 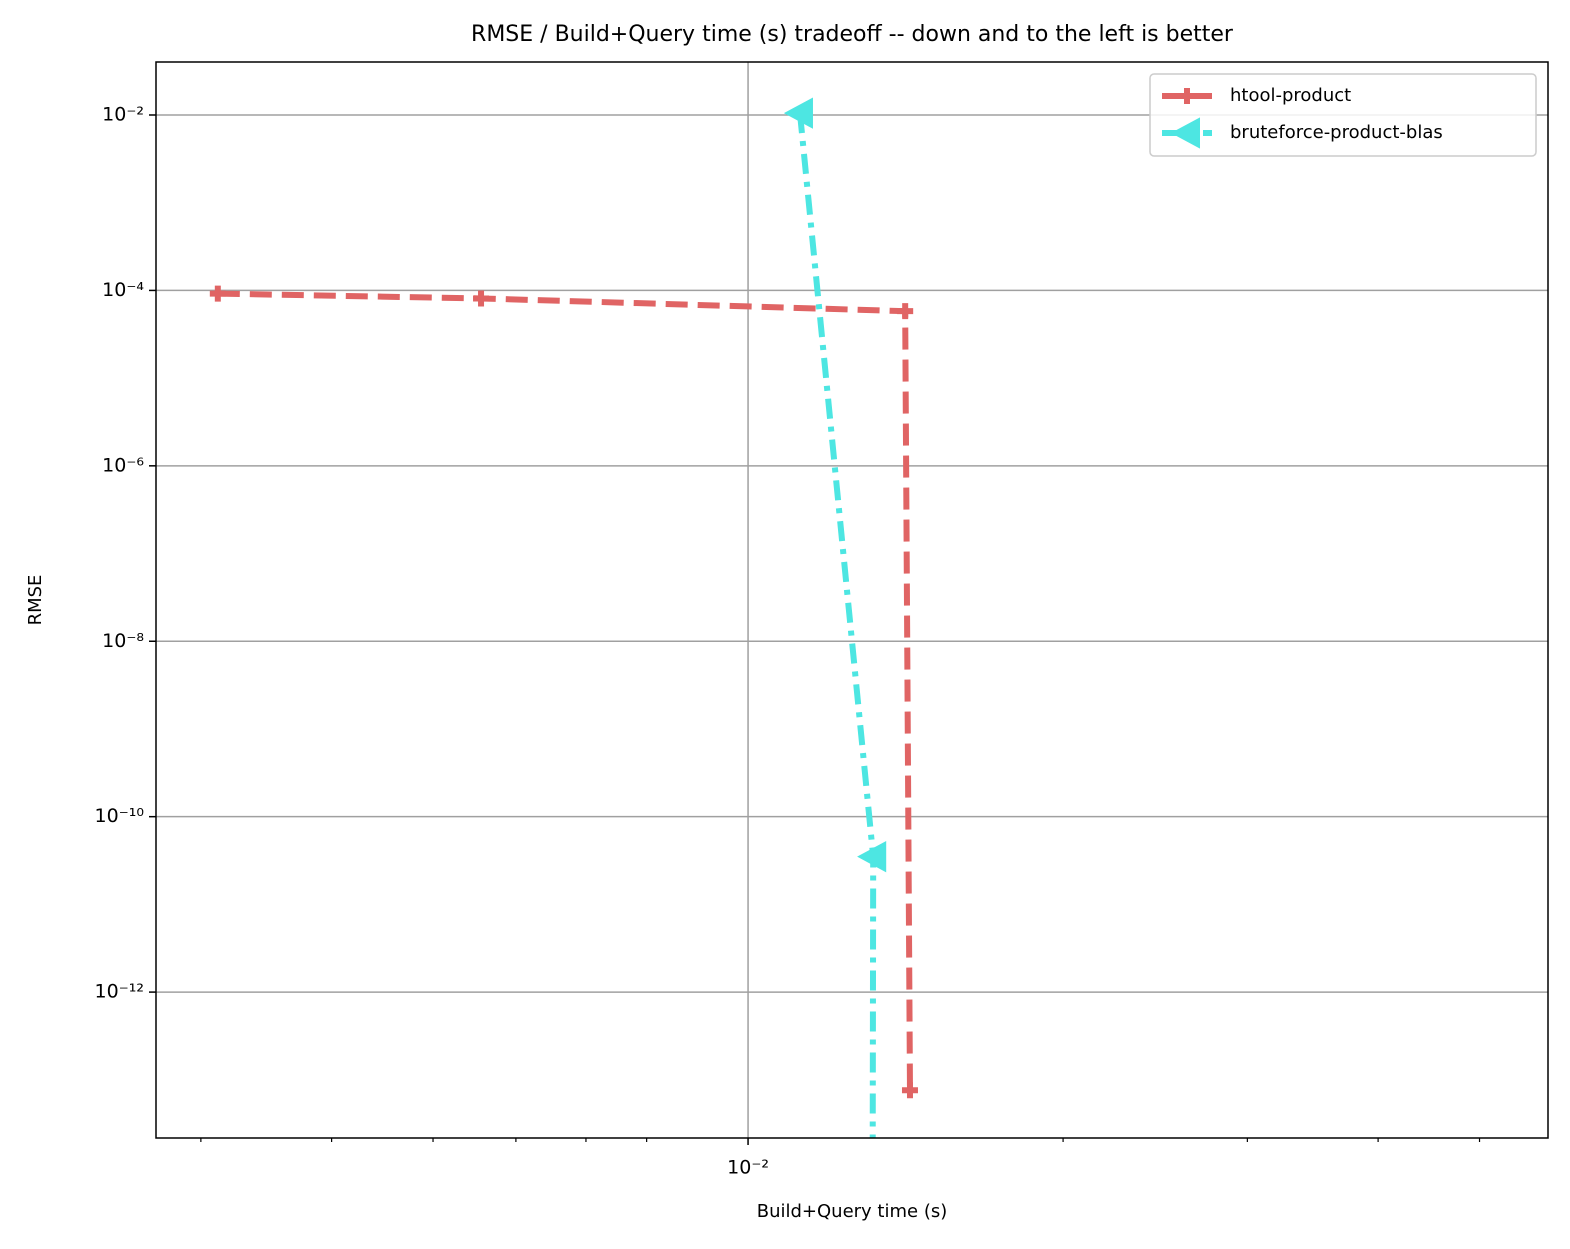 I want to click on legend-box, so click(x=1343, y=115).